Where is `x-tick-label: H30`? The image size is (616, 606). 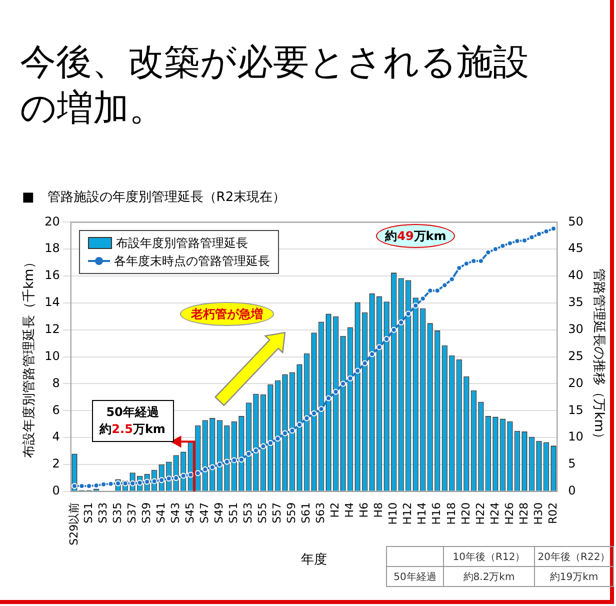
x-tick-label: H30 is located at coordinates (538, 513).